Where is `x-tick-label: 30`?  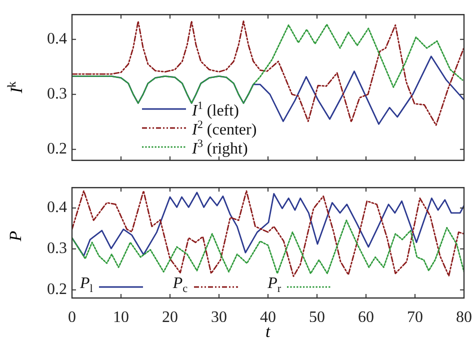
x-tick-label: 30 is located at coordinates (219, 317).